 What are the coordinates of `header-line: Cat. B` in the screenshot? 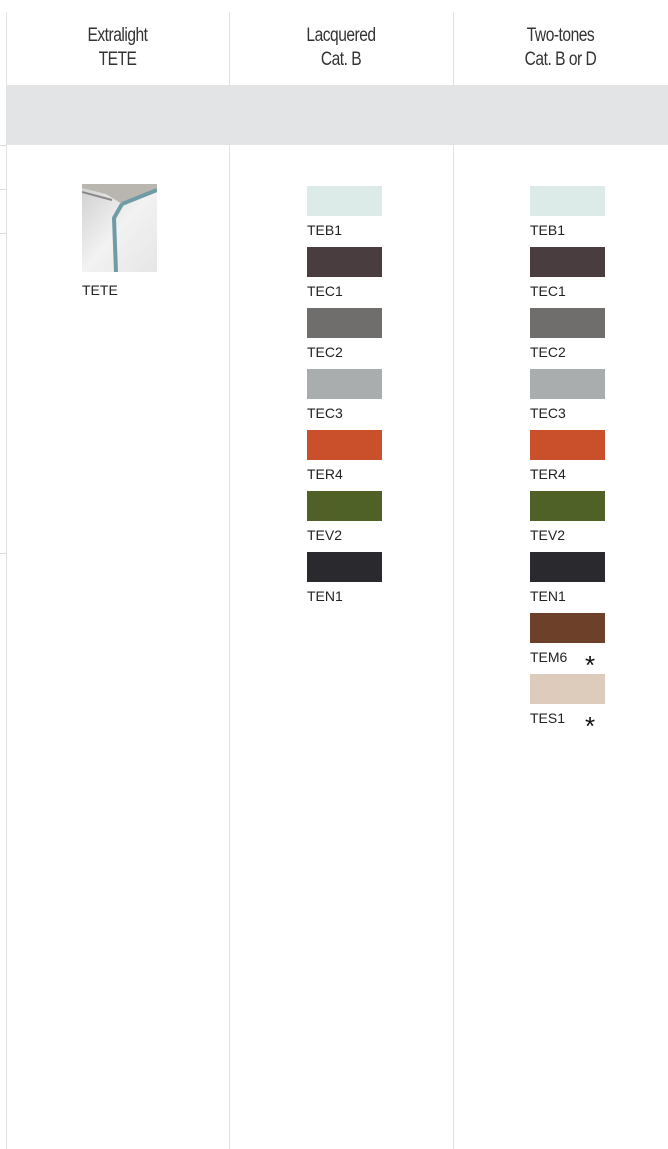 It's located at (341, 59).